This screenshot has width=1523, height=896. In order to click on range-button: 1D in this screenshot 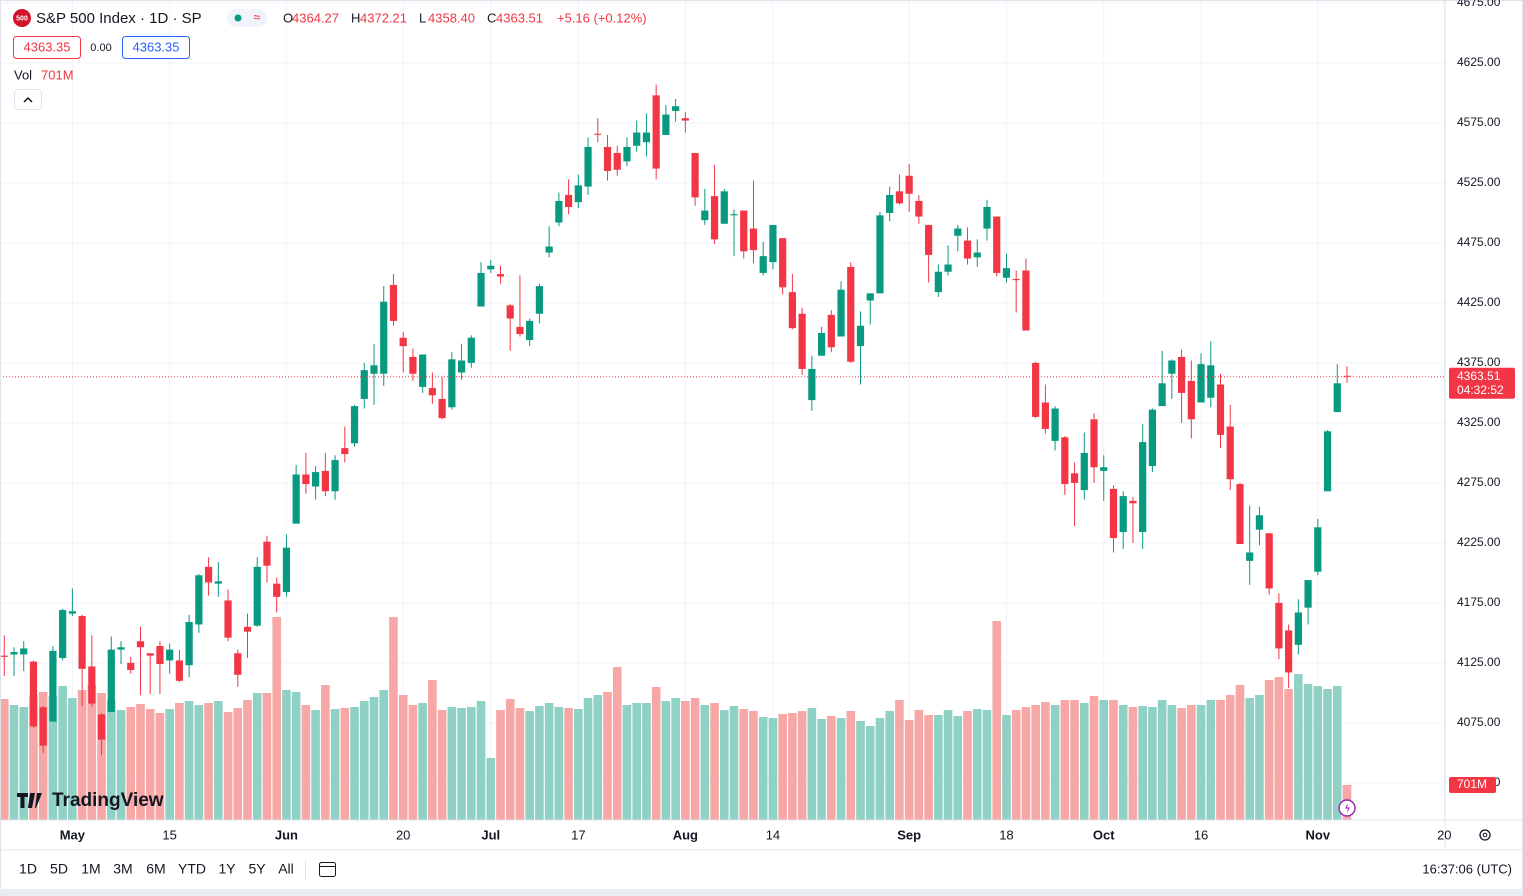, I will do `click(28, 869)`.